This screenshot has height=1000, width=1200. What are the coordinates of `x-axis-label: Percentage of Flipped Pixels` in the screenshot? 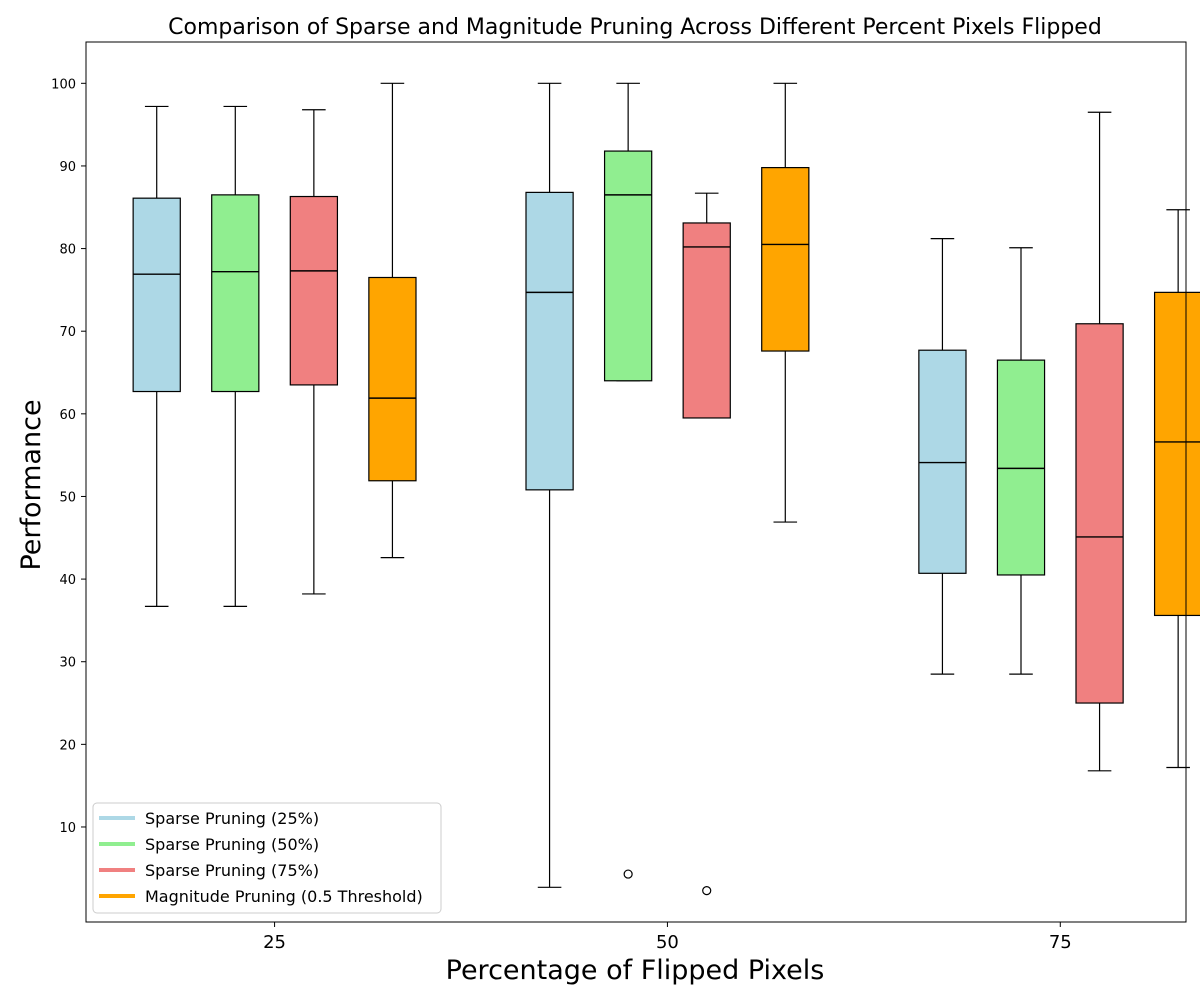 It's located at (635, 970).